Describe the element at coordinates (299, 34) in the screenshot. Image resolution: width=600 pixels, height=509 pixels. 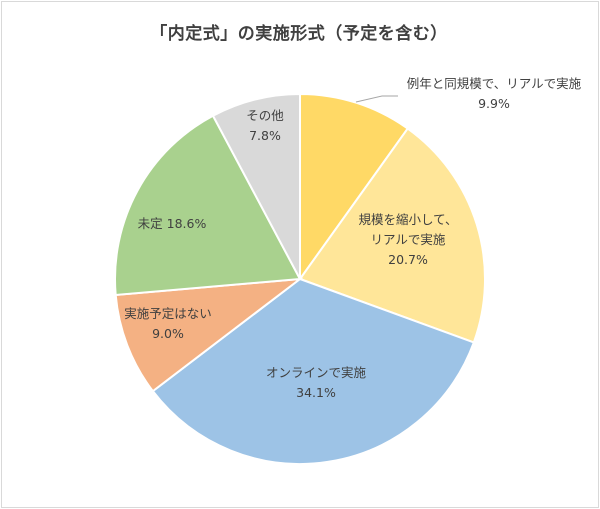
I see `chart-title: 「内定式」の実施形式（予定を含む）` at that location.